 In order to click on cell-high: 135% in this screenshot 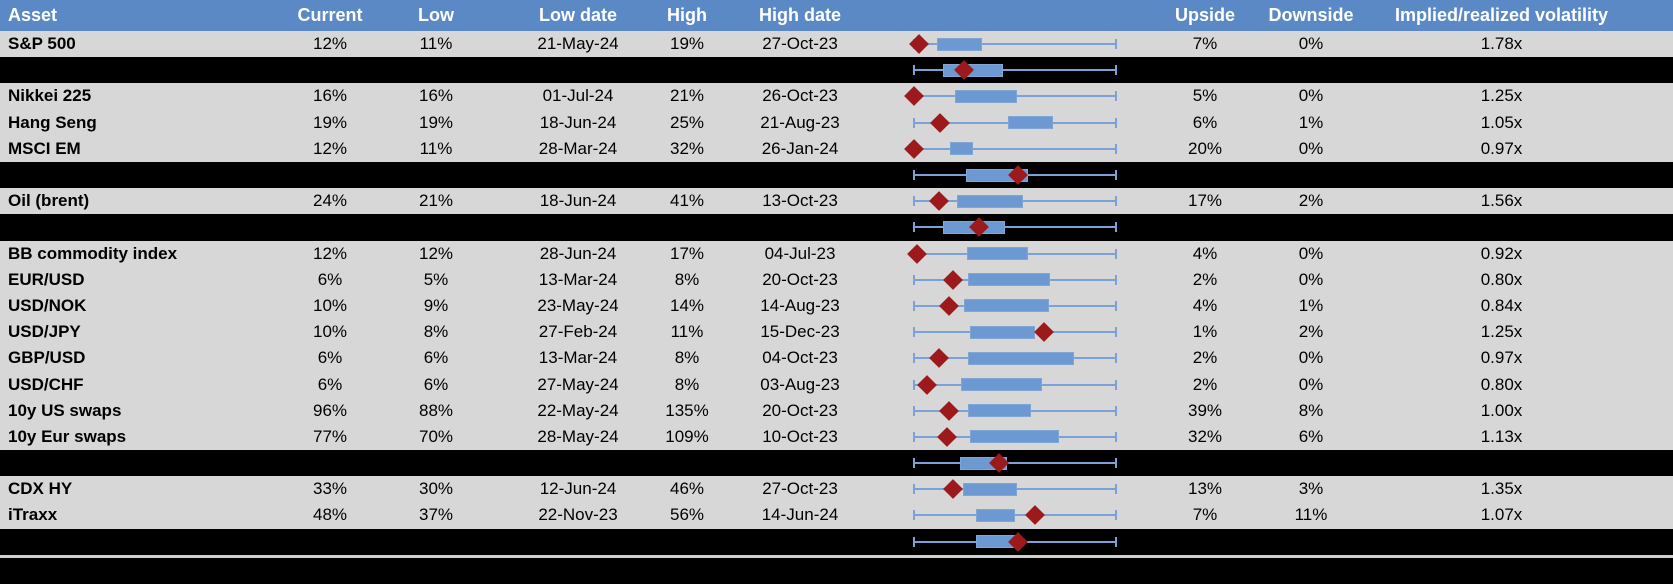, I will do `click(687, 410)`.